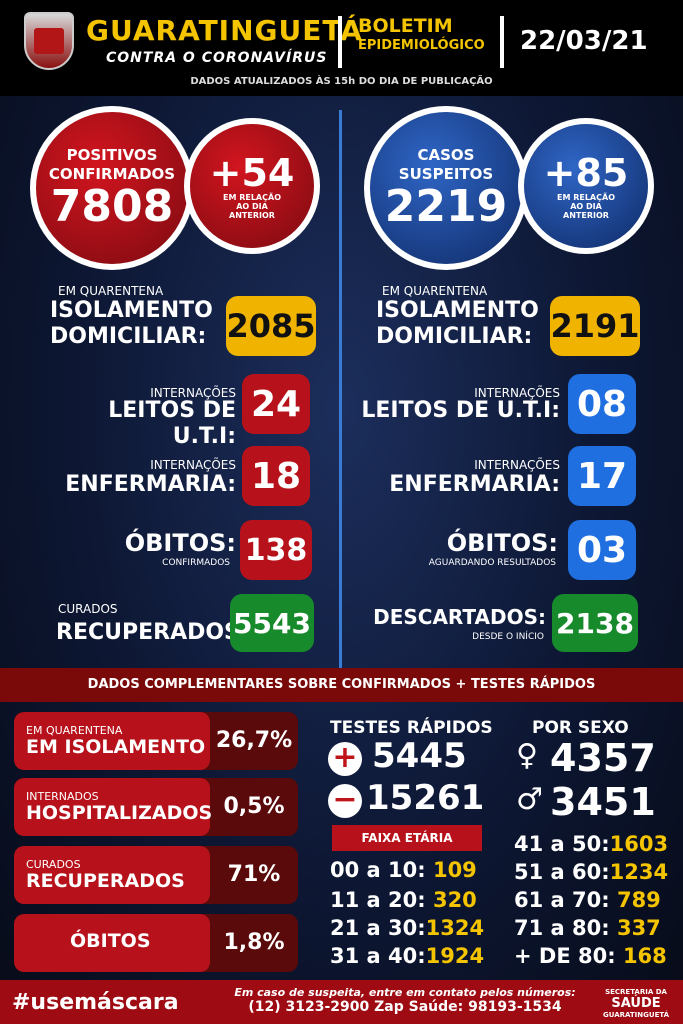  Describe the element at coordinates (425, 798) in the screenshot. I see `tests-negative: 15261` at that location.